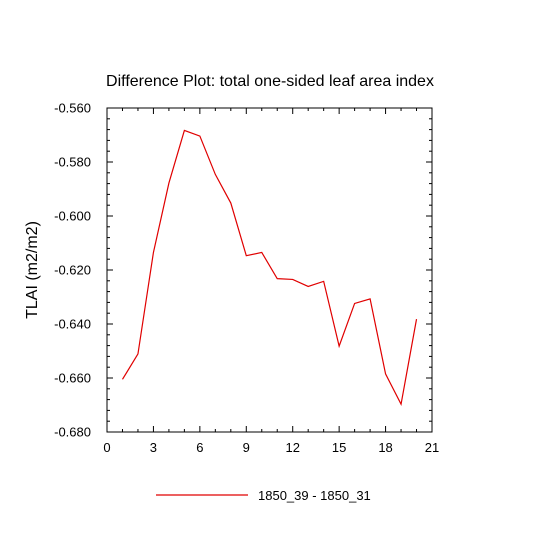  What do you see at coordinates (246, 447) in the screenshot?
I see `x-tick-label: 9` at bounding box center [246, 447].